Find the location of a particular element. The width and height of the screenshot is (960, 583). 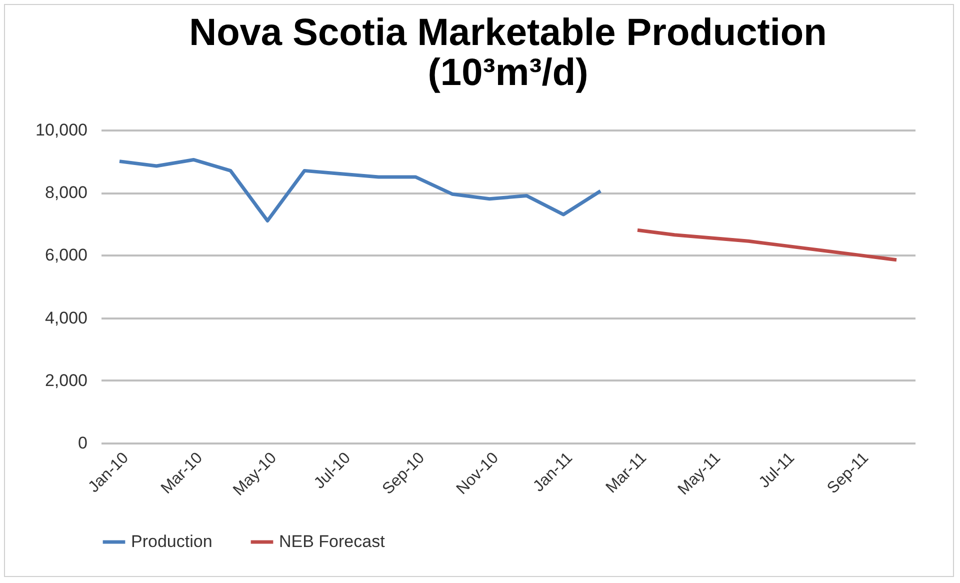

y-tick-label: 6,000 is located at coordinates (66, 255).